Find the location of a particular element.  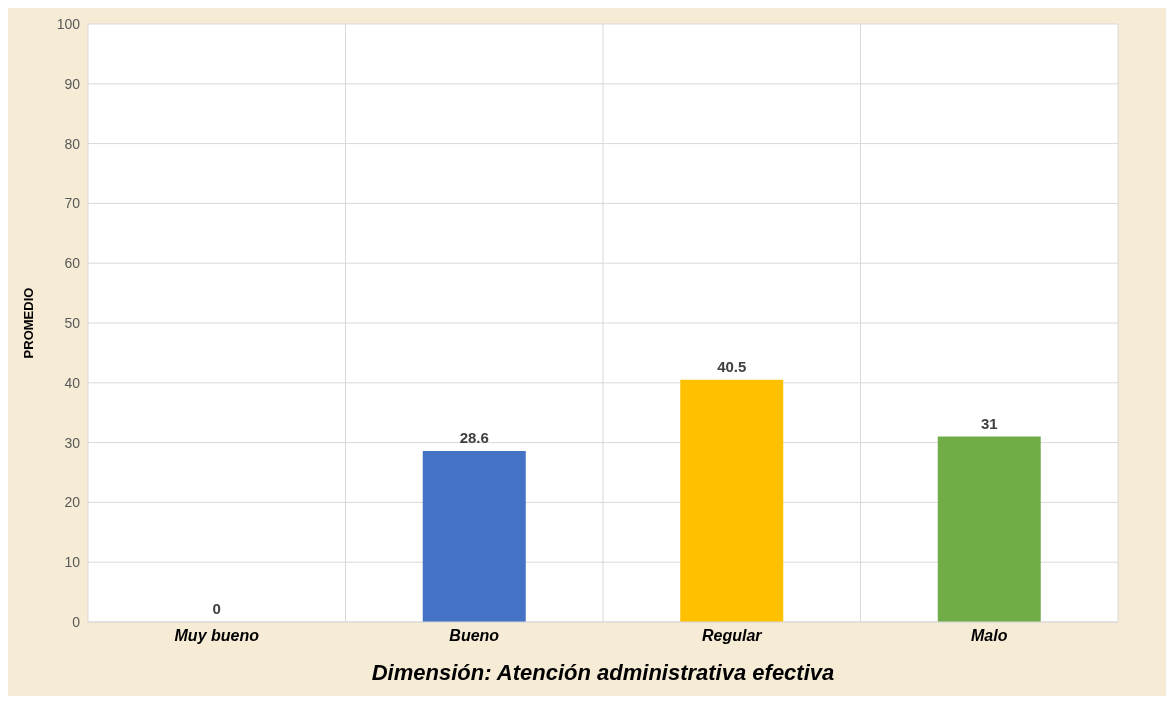

y-tick-label: 0 is located at coordinates (76, 621).